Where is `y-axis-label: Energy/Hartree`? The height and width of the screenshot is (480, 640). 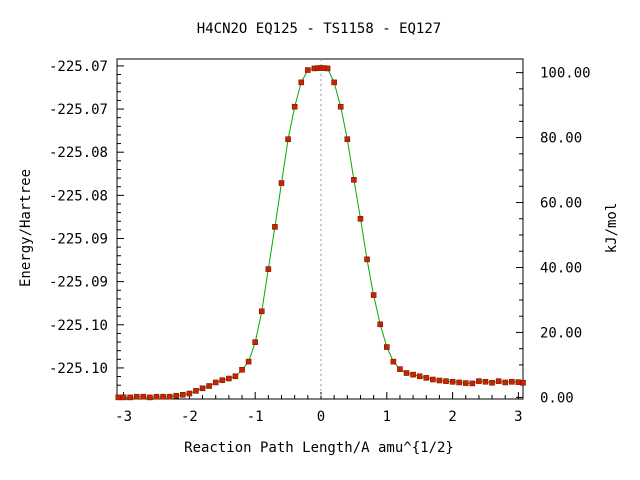
y-axis-label: Energy/Hartree is located at coordinates (26, 228).